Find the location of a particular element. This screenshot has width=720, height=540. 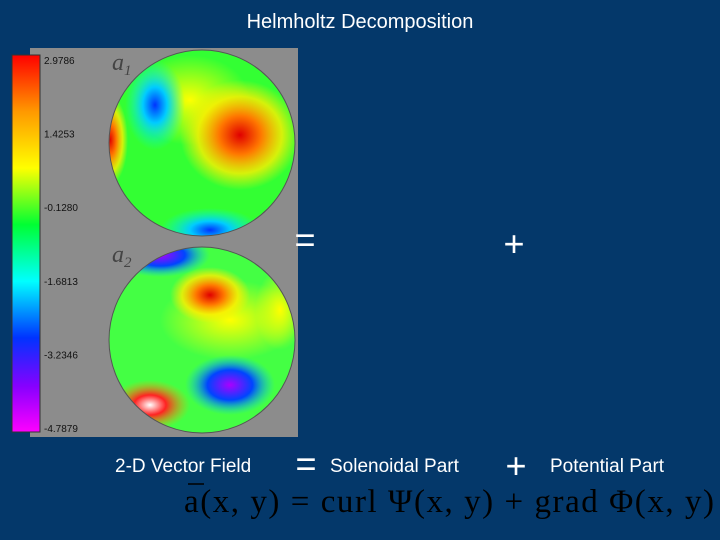

caption: Solenoidal Part is located at coordinates (395, 466).